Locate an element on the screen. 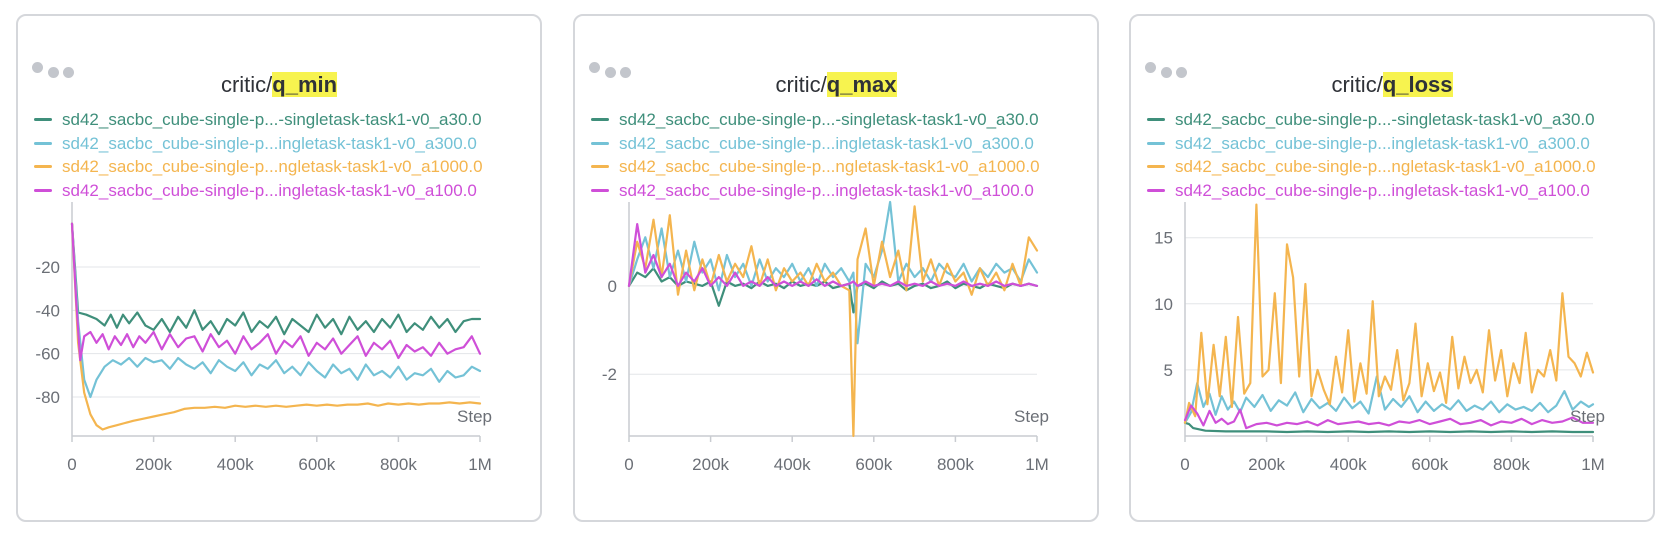  y-tick-label: 5 is located at coordinates (1168, 370).